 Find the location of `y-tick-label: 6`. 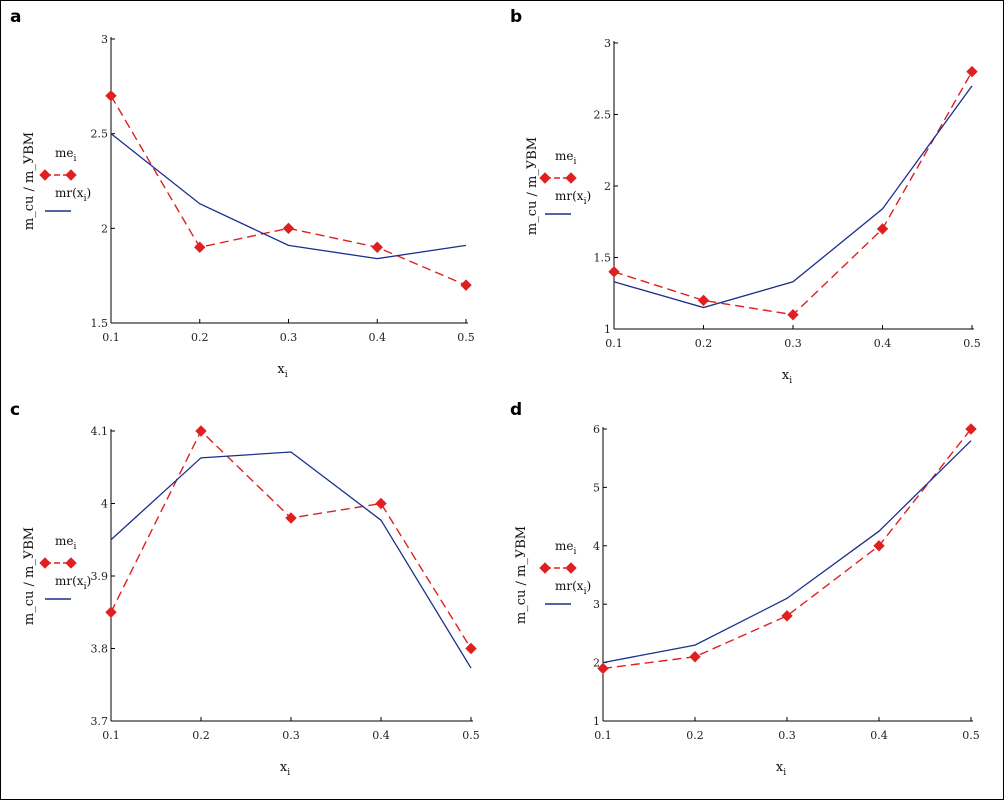

y-tick-label: 6 is located at coordinates (596, 429).